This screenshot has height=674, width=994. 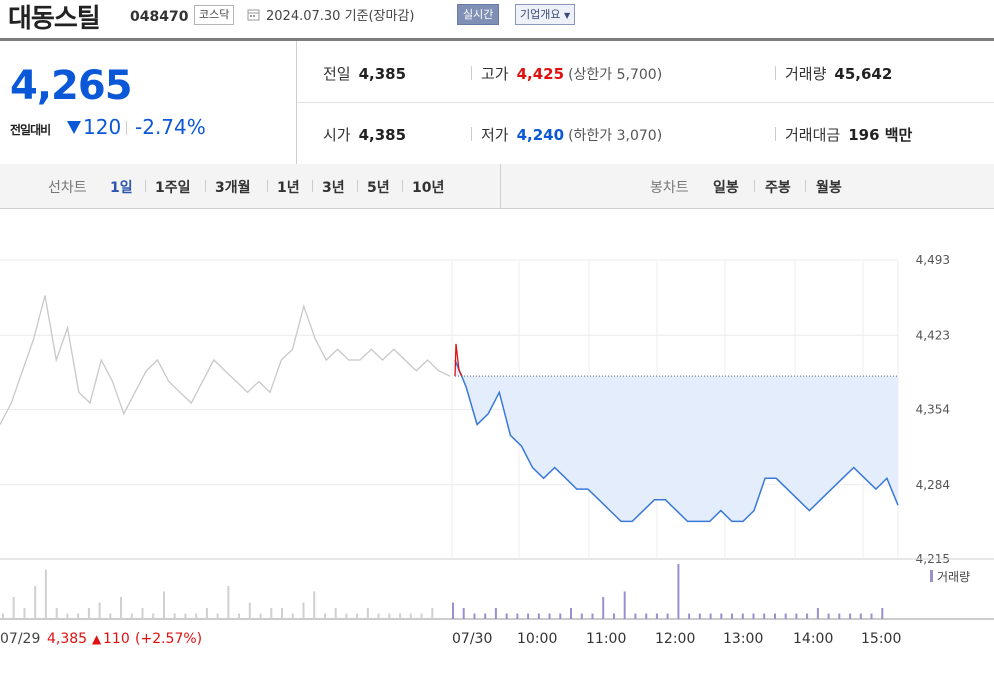 What do you see at coordinates (933, 410) in the screenshot?
I see `y-tick-label: 4,354` at bounding box center [933, 410].